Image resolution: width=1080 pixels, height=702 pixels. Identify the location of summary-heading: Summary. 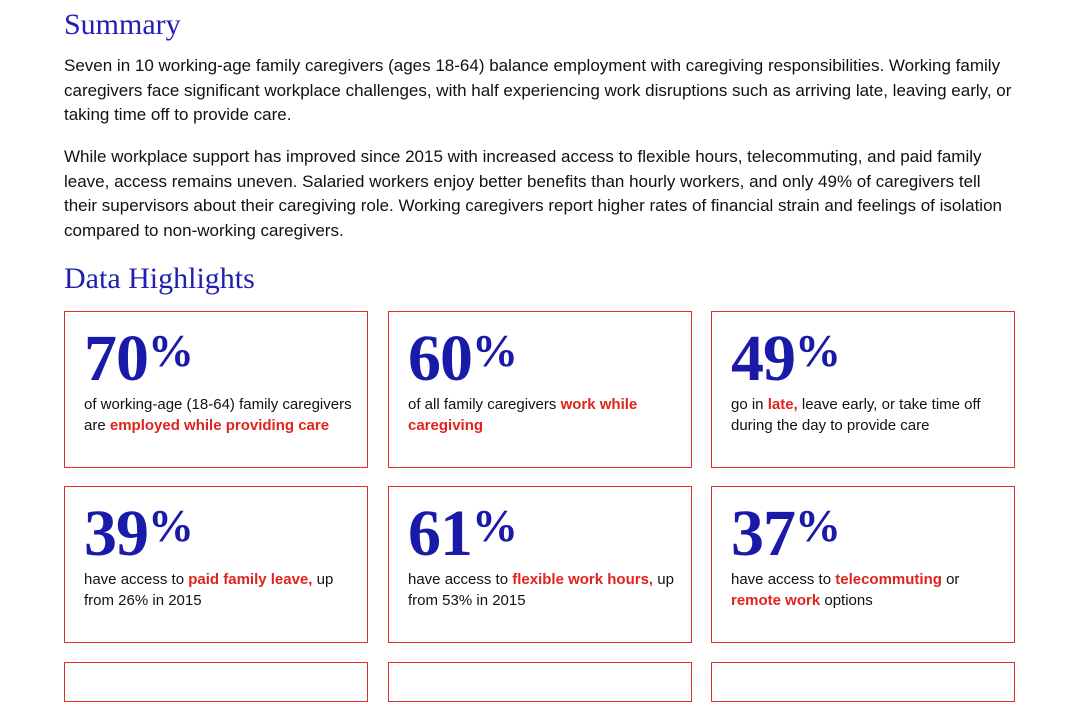
(122, 24).